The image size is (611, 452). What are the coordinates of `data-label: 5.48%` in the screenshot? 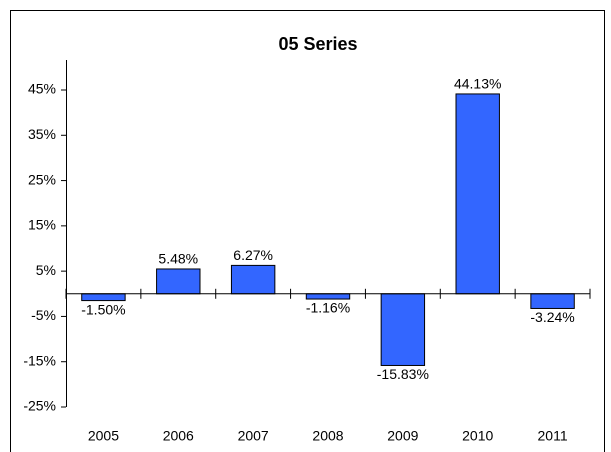 It's located at (178, 259).